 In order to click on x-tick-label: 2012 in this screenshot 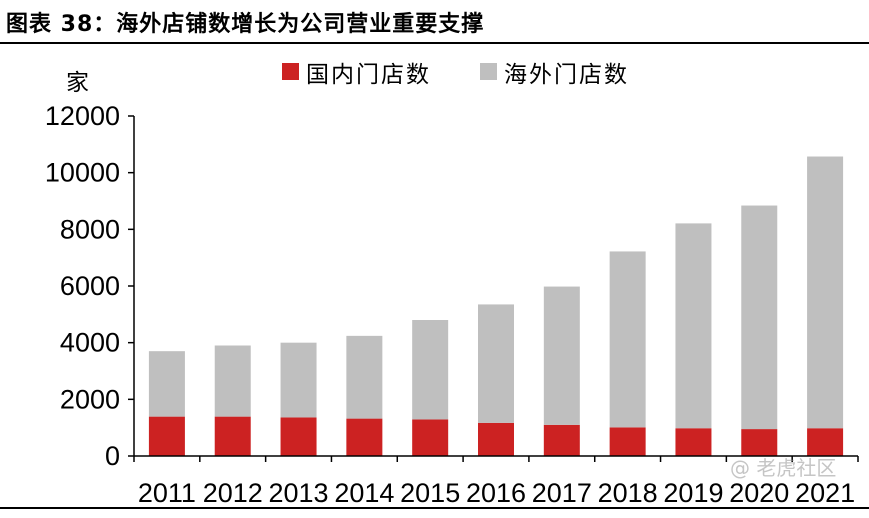, I will do `click(233, 491)`.